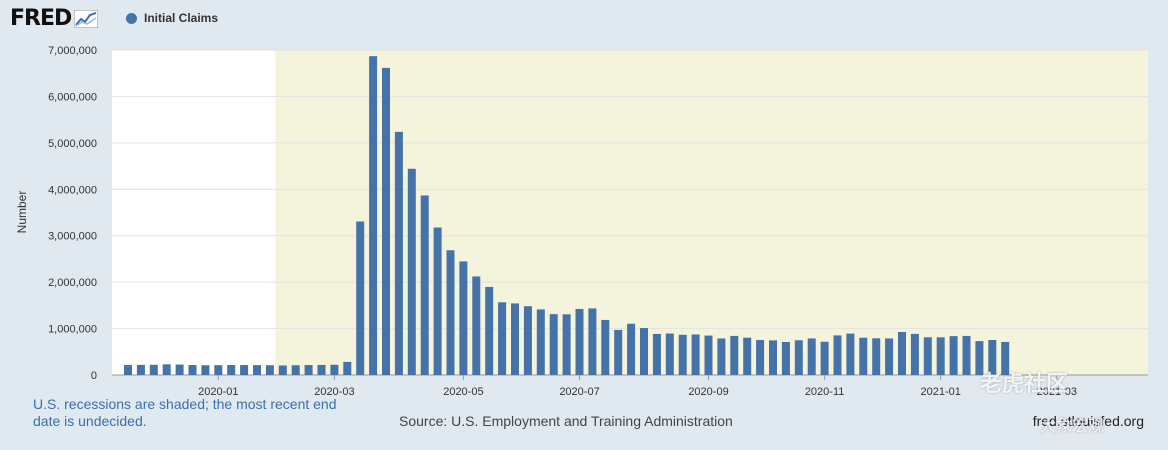 The image size is (1168, 450). Describe the element at coordinates (72, 330) in the screenshot. I see `y-tick-label: 1,000,000` at that location.